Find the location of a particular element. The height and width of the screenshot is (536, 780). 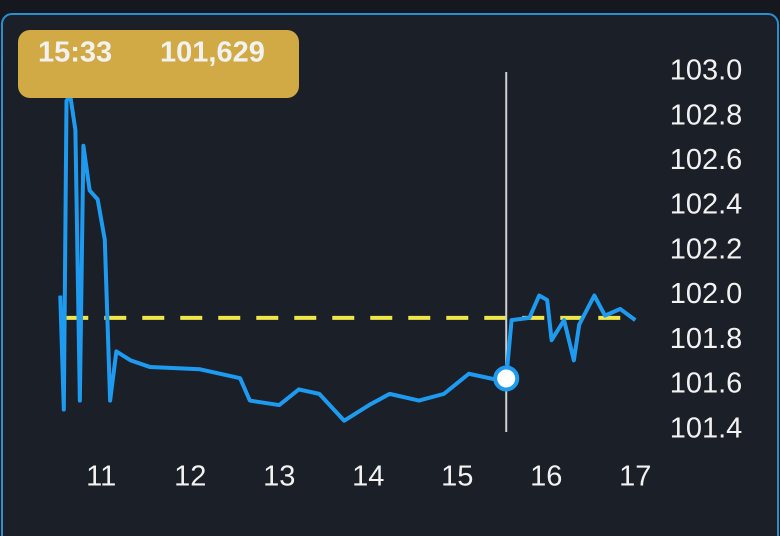

x-tick-label: 12 is located at coordinates (190, 477).